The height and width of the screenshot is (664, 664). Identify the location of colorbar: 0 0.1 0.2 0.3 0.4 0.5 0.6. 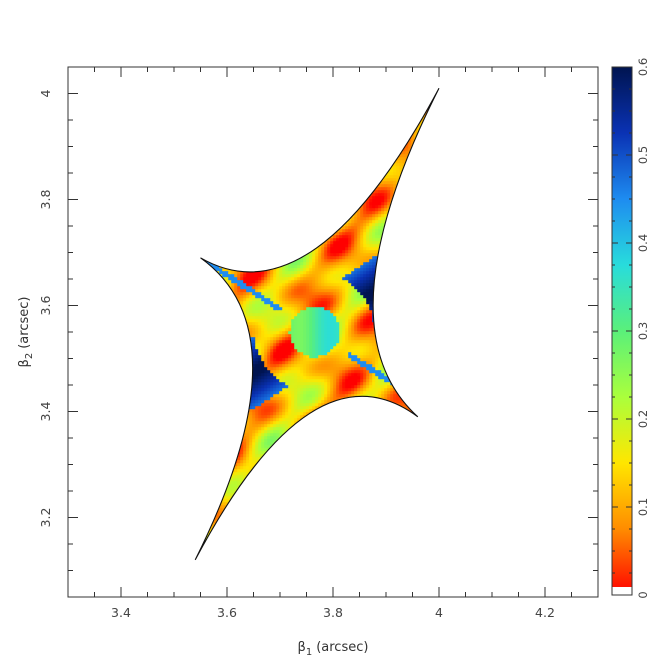
(630, 328).